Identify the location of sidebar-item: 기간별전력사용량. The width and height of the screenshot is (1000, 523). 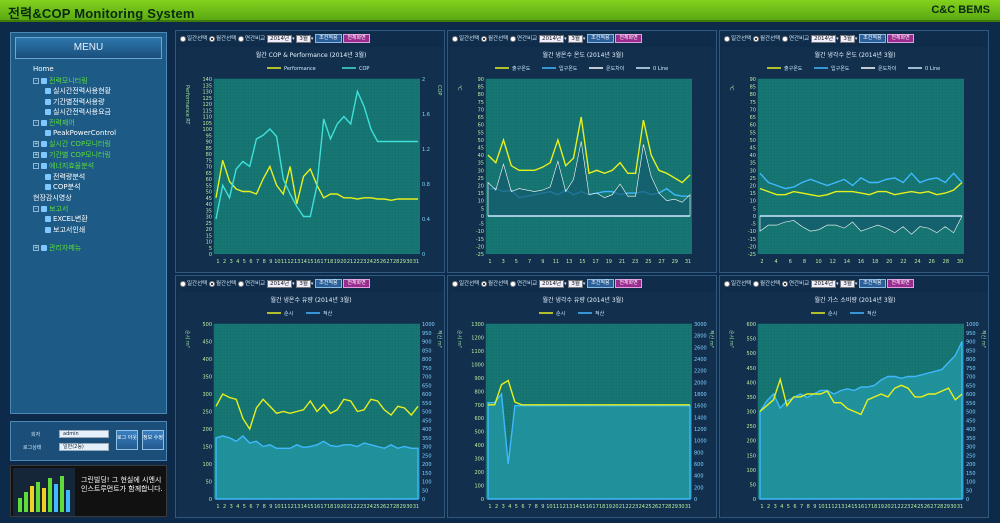
(75, 102).